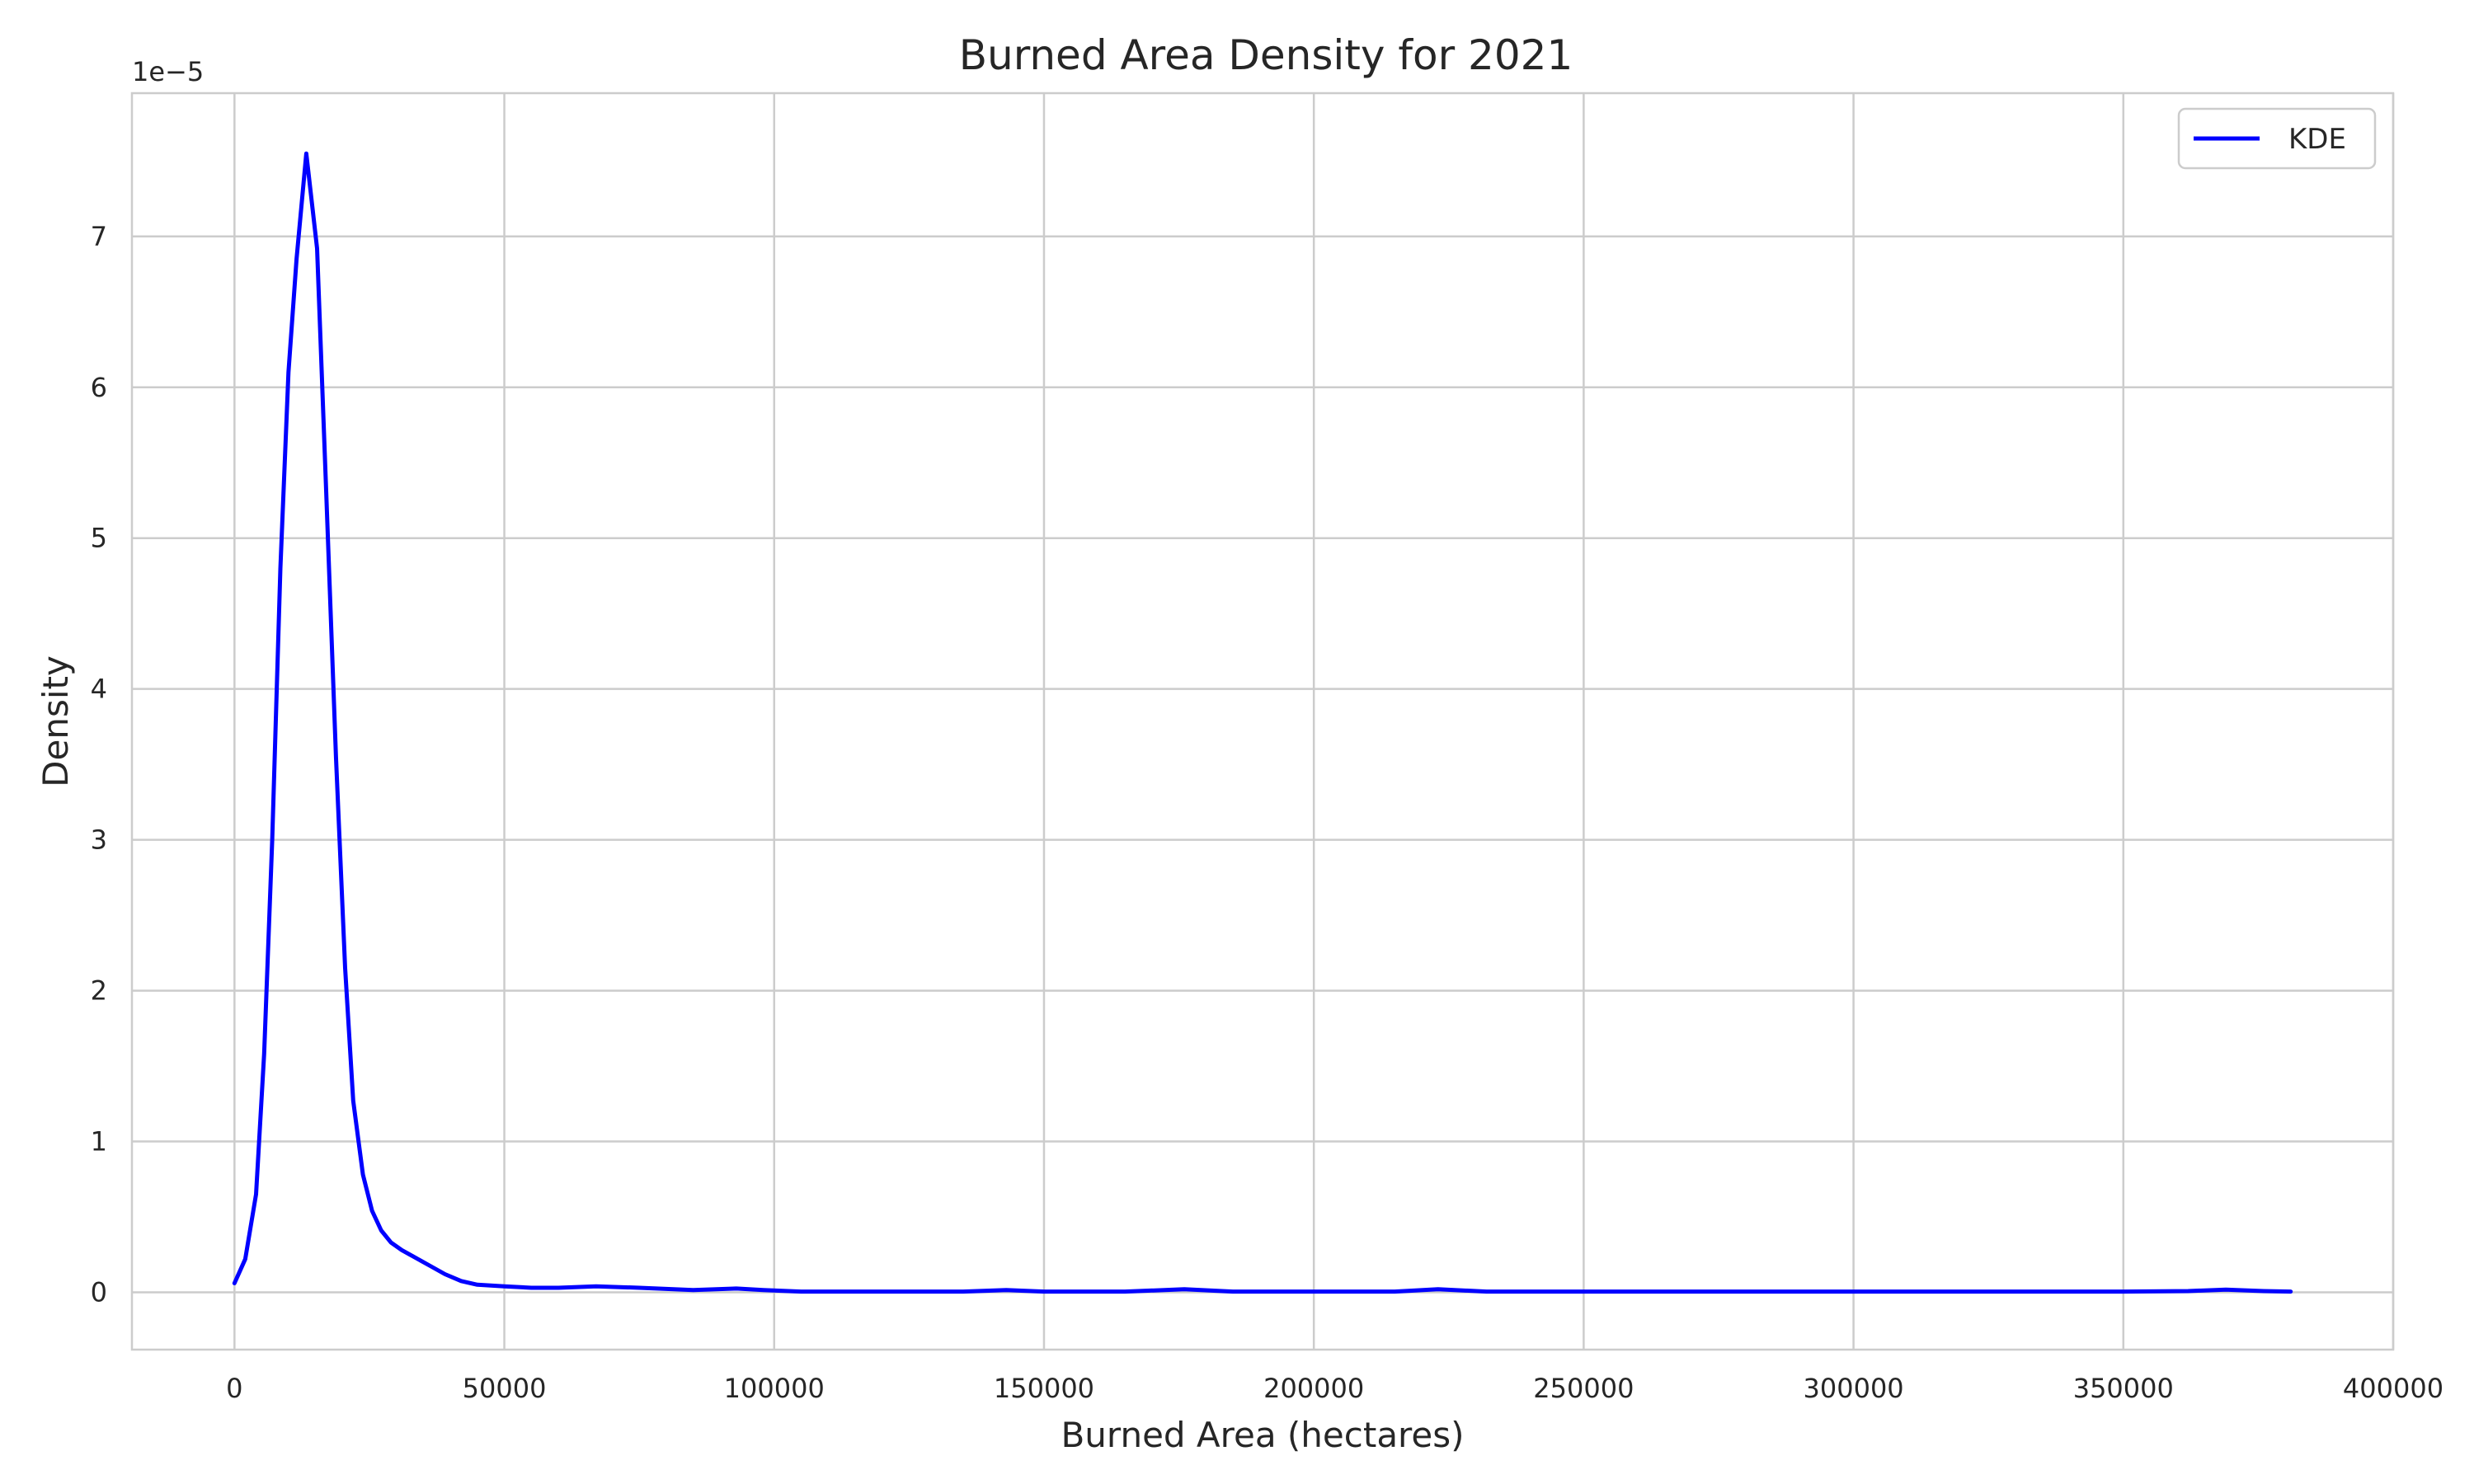 This screenshot has width=2474, height=1484. What do you see at coordinates (1044, 1388) in the screenshot?
I see `x-tick-label: 150000` at bounding box center [1044, 1388].